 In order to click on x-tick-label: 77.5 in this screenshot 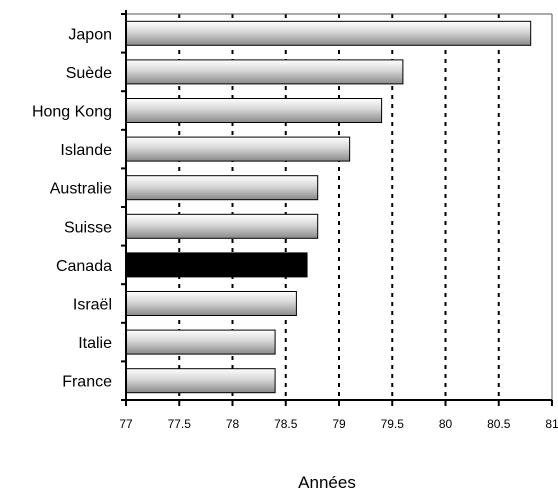, I will do `click(180, 424)`.